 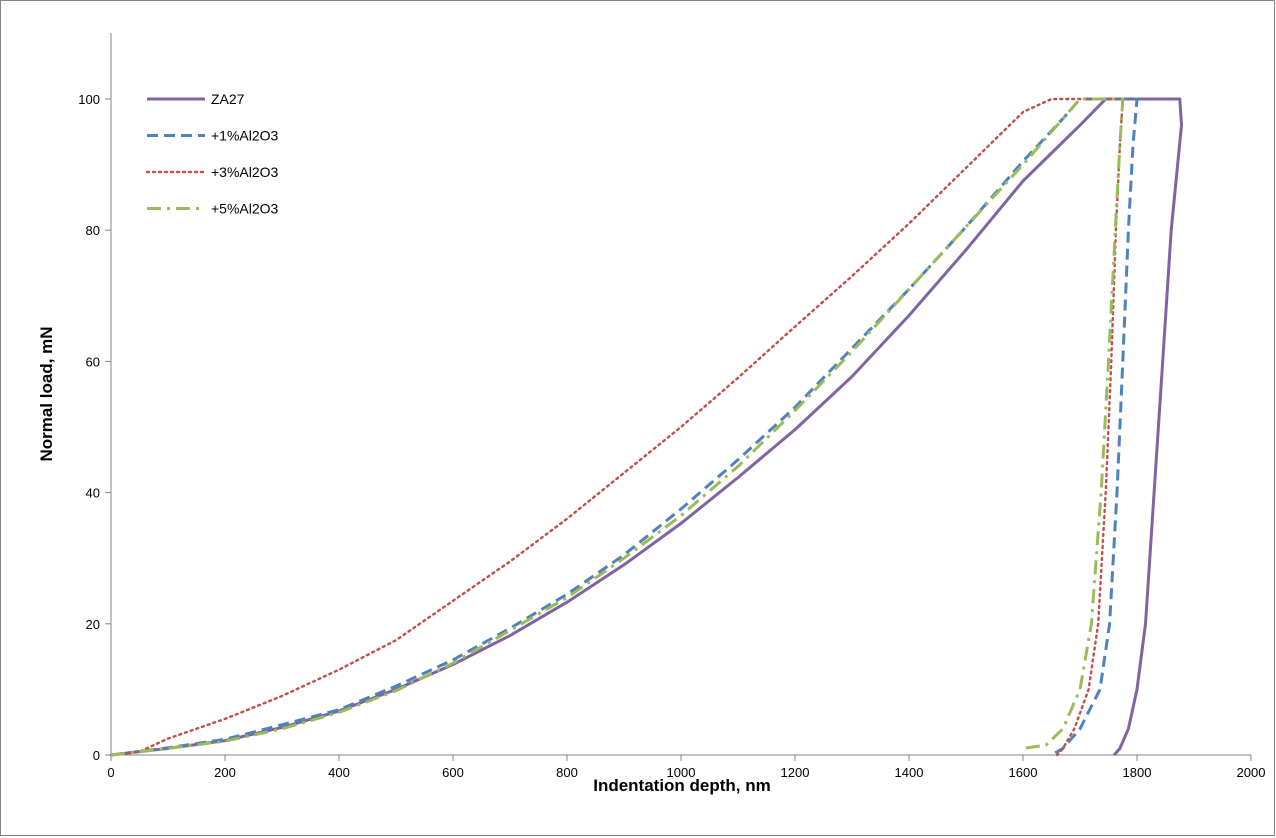 What do you see at coordinates (682, 785) in the screenshot?
I see `x-axis-title: Indentation depth, nm` at bounding box center [682, 785].